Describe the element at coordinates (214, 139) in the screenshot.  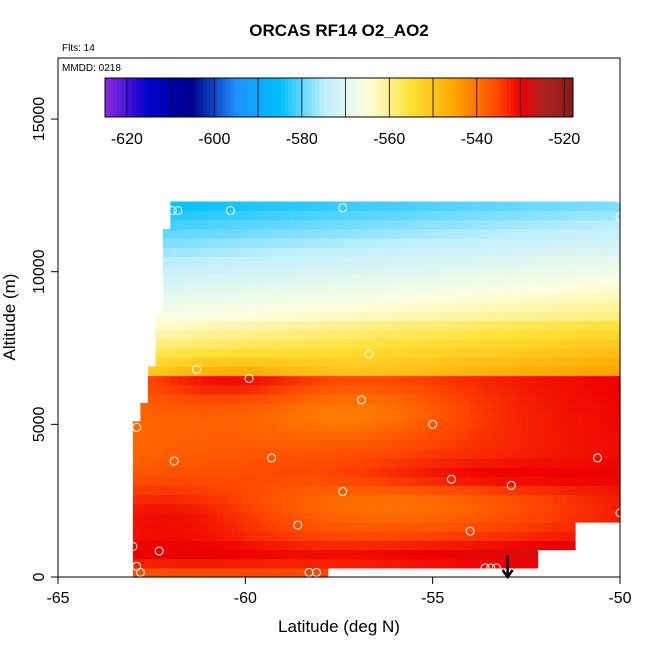
I see `colorbar-tick-label: -600` at that location.